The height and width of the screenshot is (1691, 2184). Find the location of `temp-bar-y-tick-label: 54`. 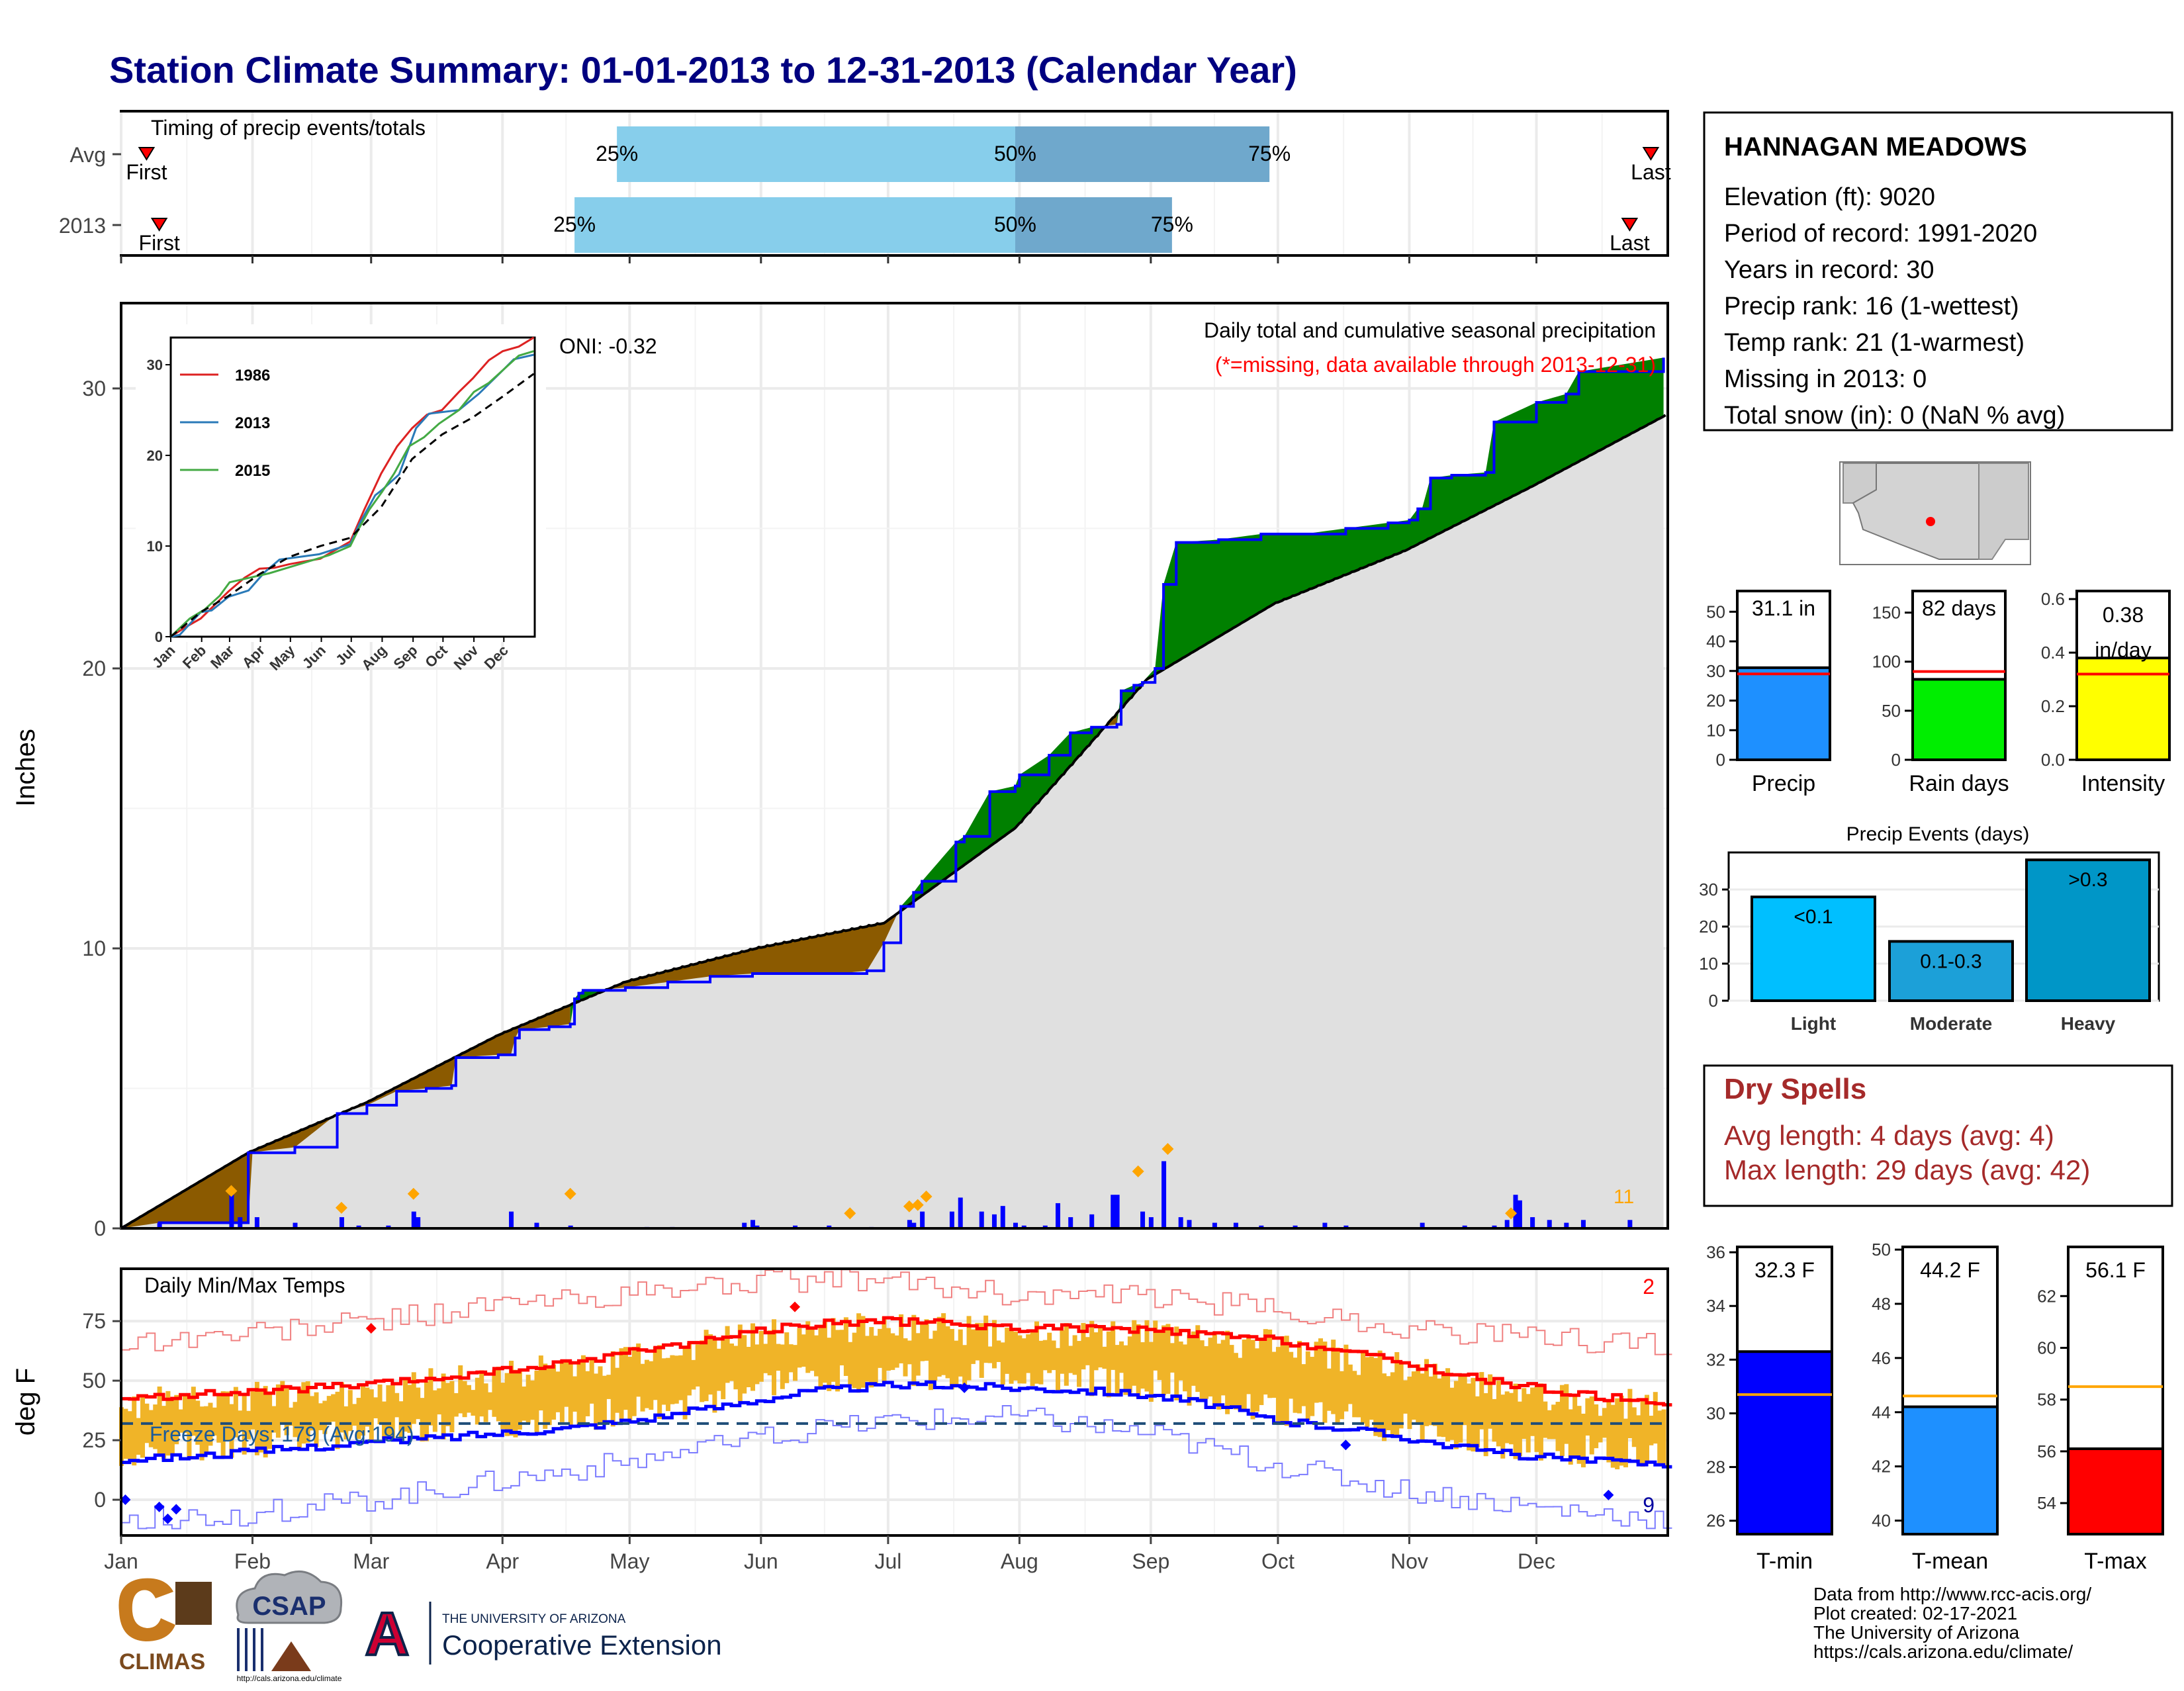

temp-bar-y-tick-label: 54 is located at coordinates (2046, 1503).